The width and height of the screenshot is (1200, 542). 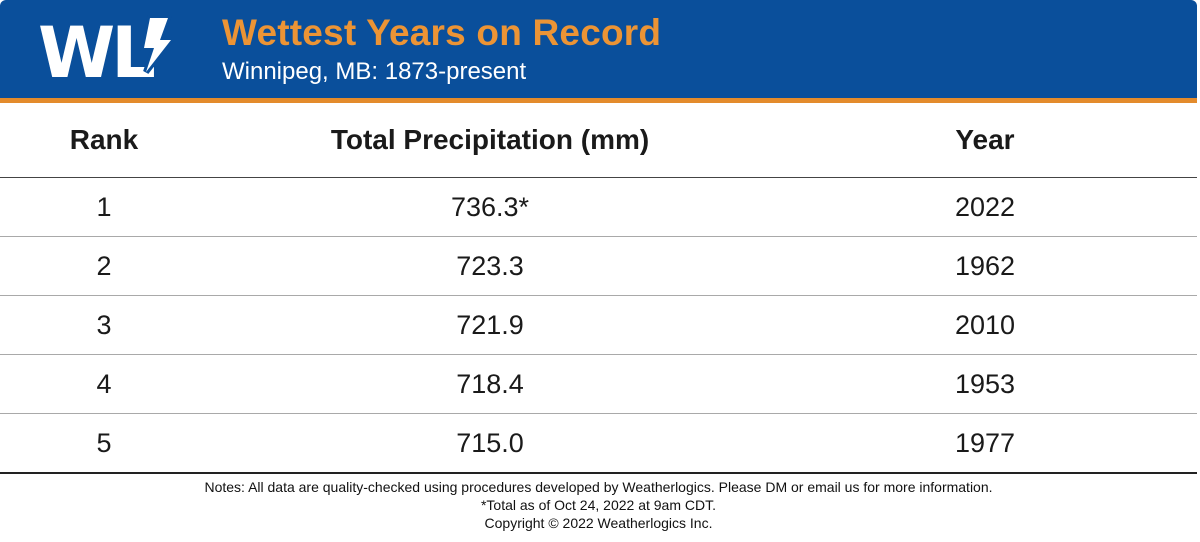 I want to click on table-header-row: Rank Total Precipitation (mm) Year, so click(x=598, y=140).